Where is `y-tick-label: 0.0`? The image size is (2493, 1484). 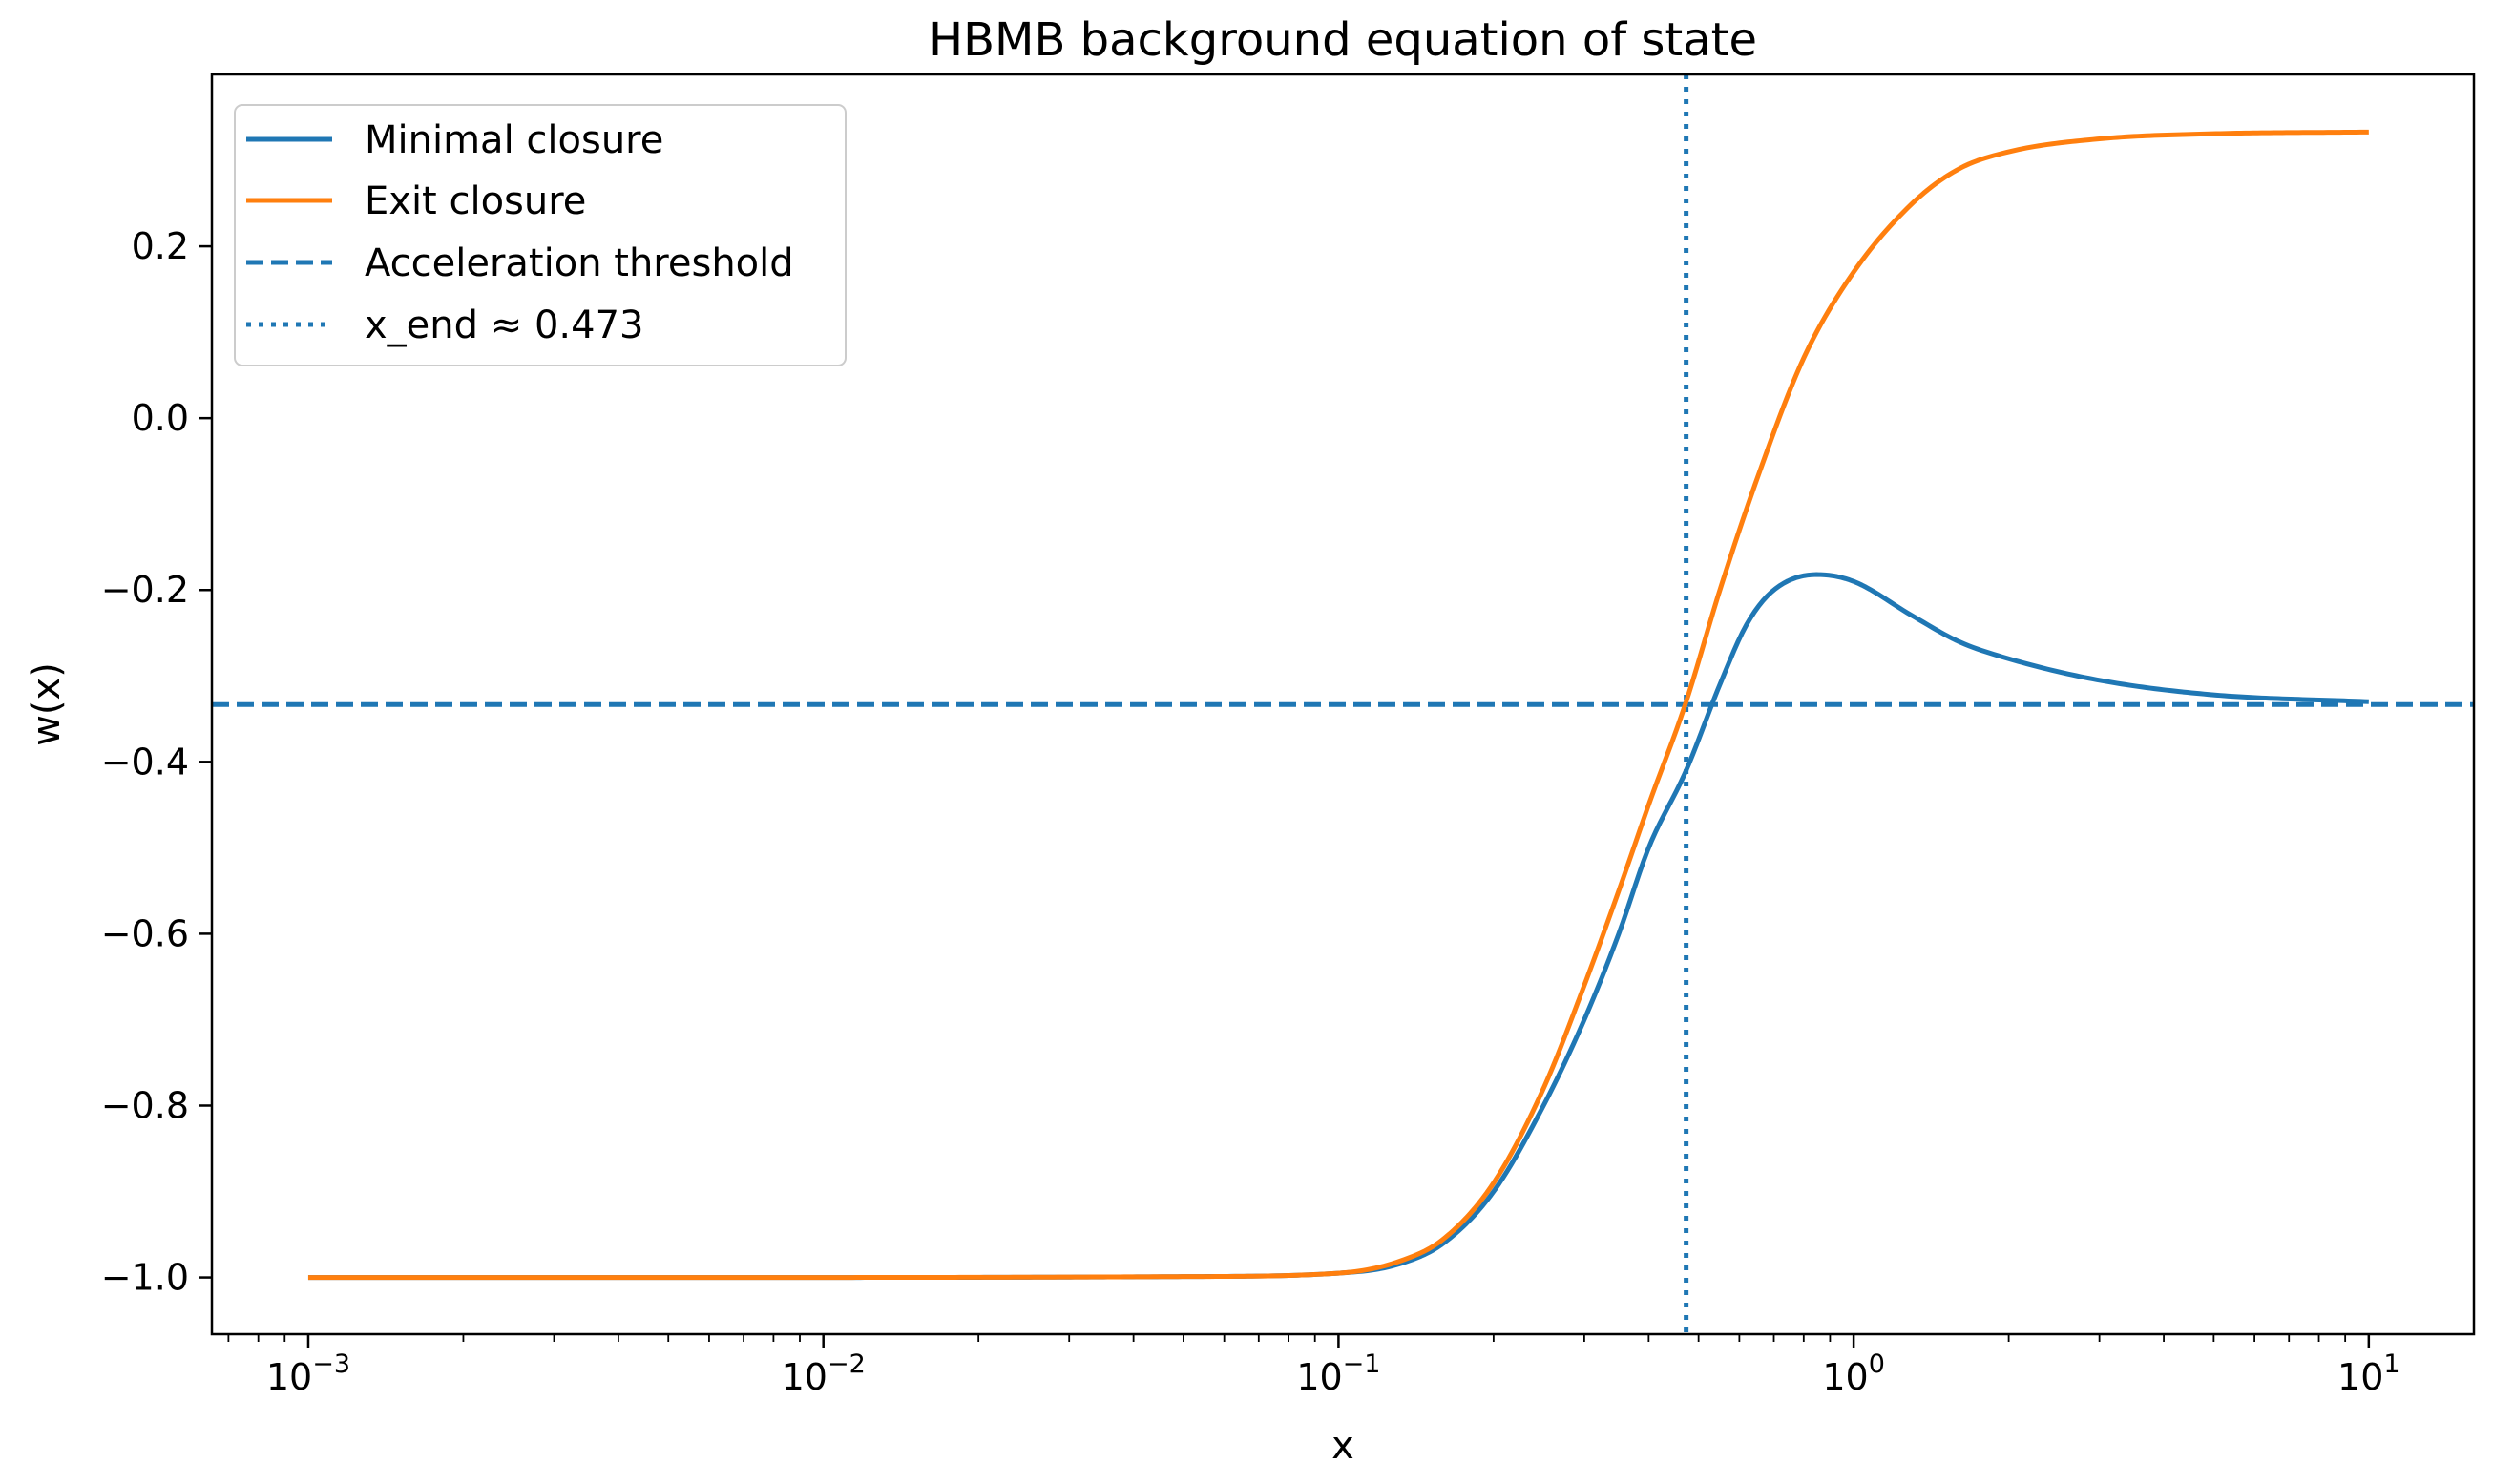
y-tick-label: 0.0 is located at coordinates (160, 418).